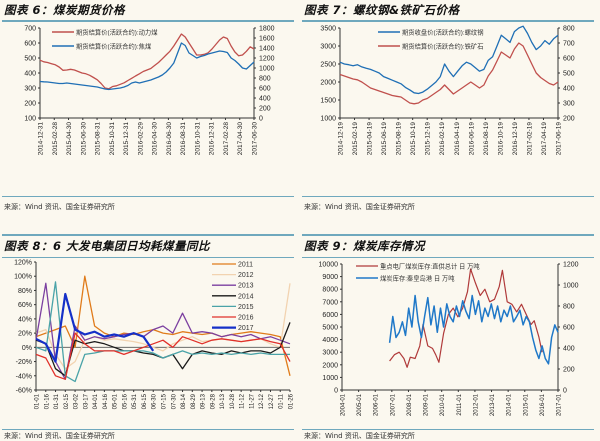 The image size is (600, 441). Describe the element at coordinates (212, 139) in the screenshot. I see `x-tick-label: 2016-12-31` at that location.